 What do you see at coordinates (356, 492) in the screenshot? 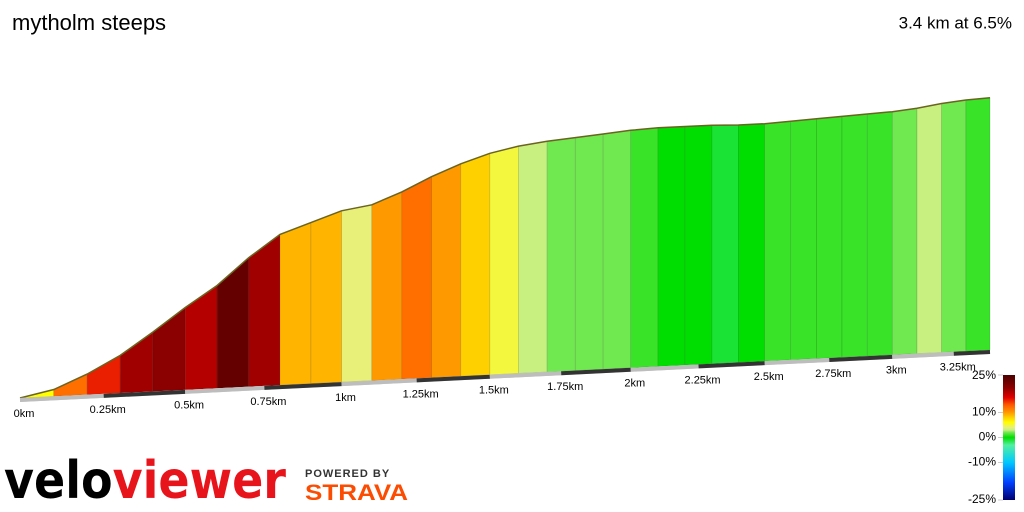
I see `strava-logo: STRAVA` at bounding box center [356, 492].